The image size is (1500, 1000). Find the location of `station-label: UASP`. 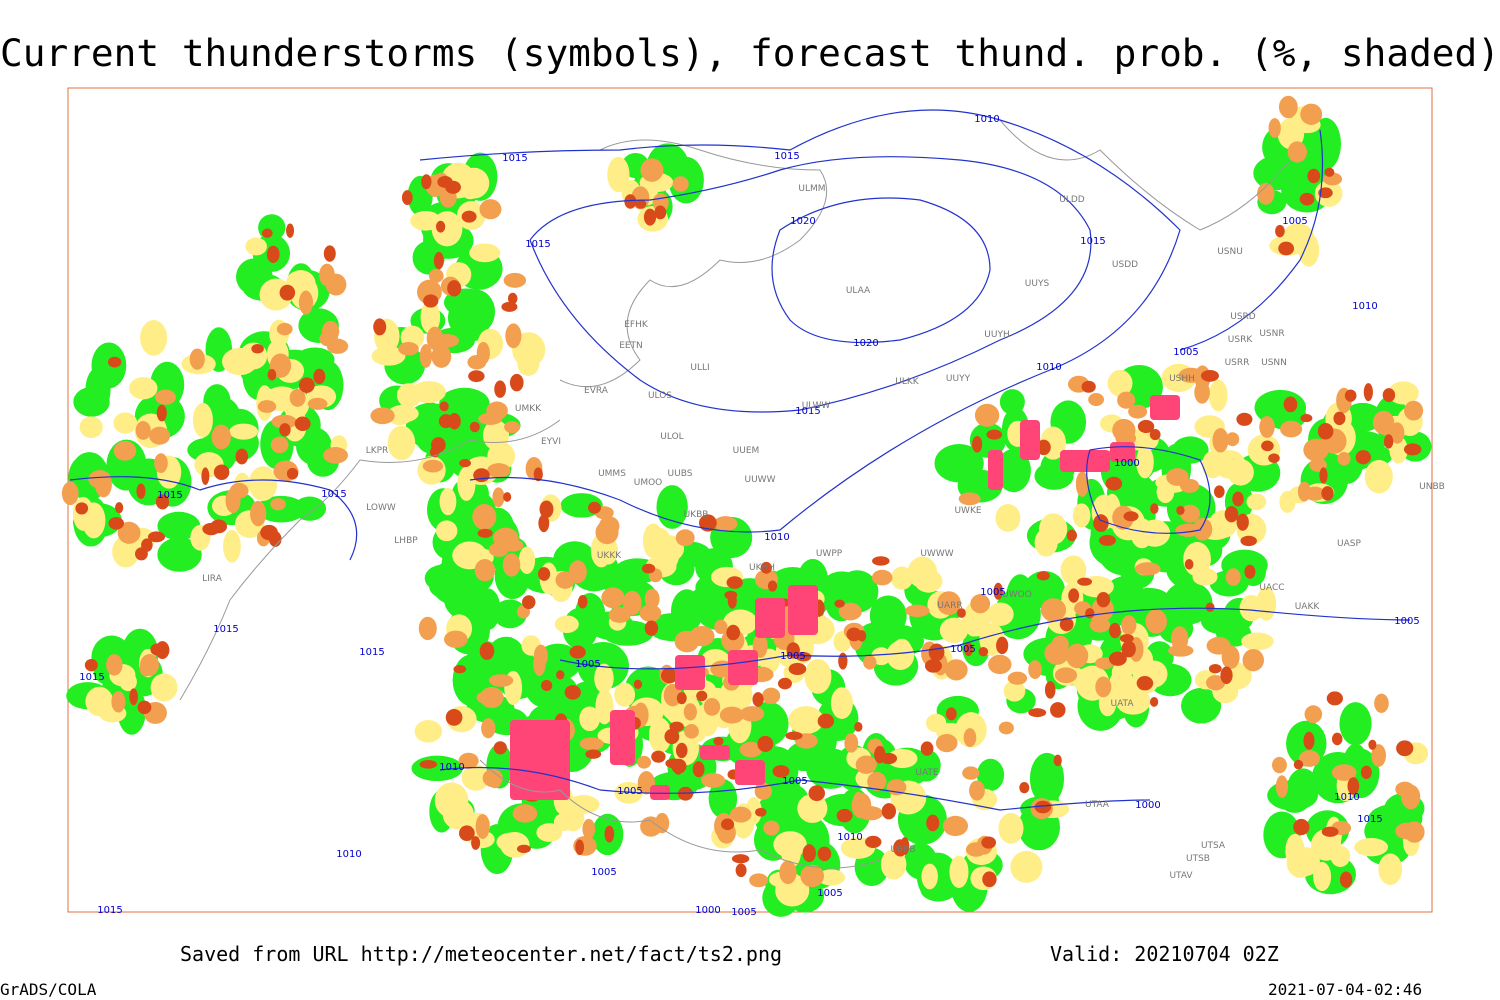

station-label: UASP is located at coordinates (1349, 544).